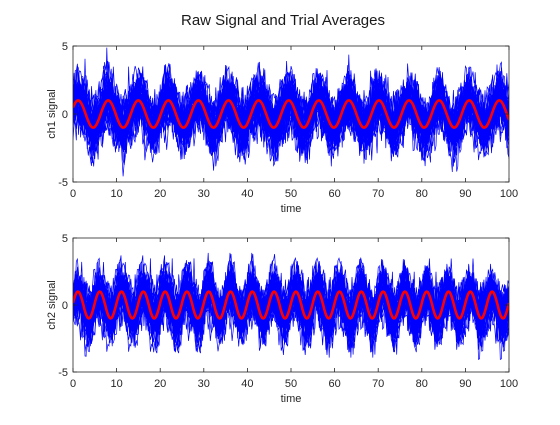  Describe the element at coordinates (465, 194) in the screenshot. I see `ch1-xtick-label: 90` at that location.